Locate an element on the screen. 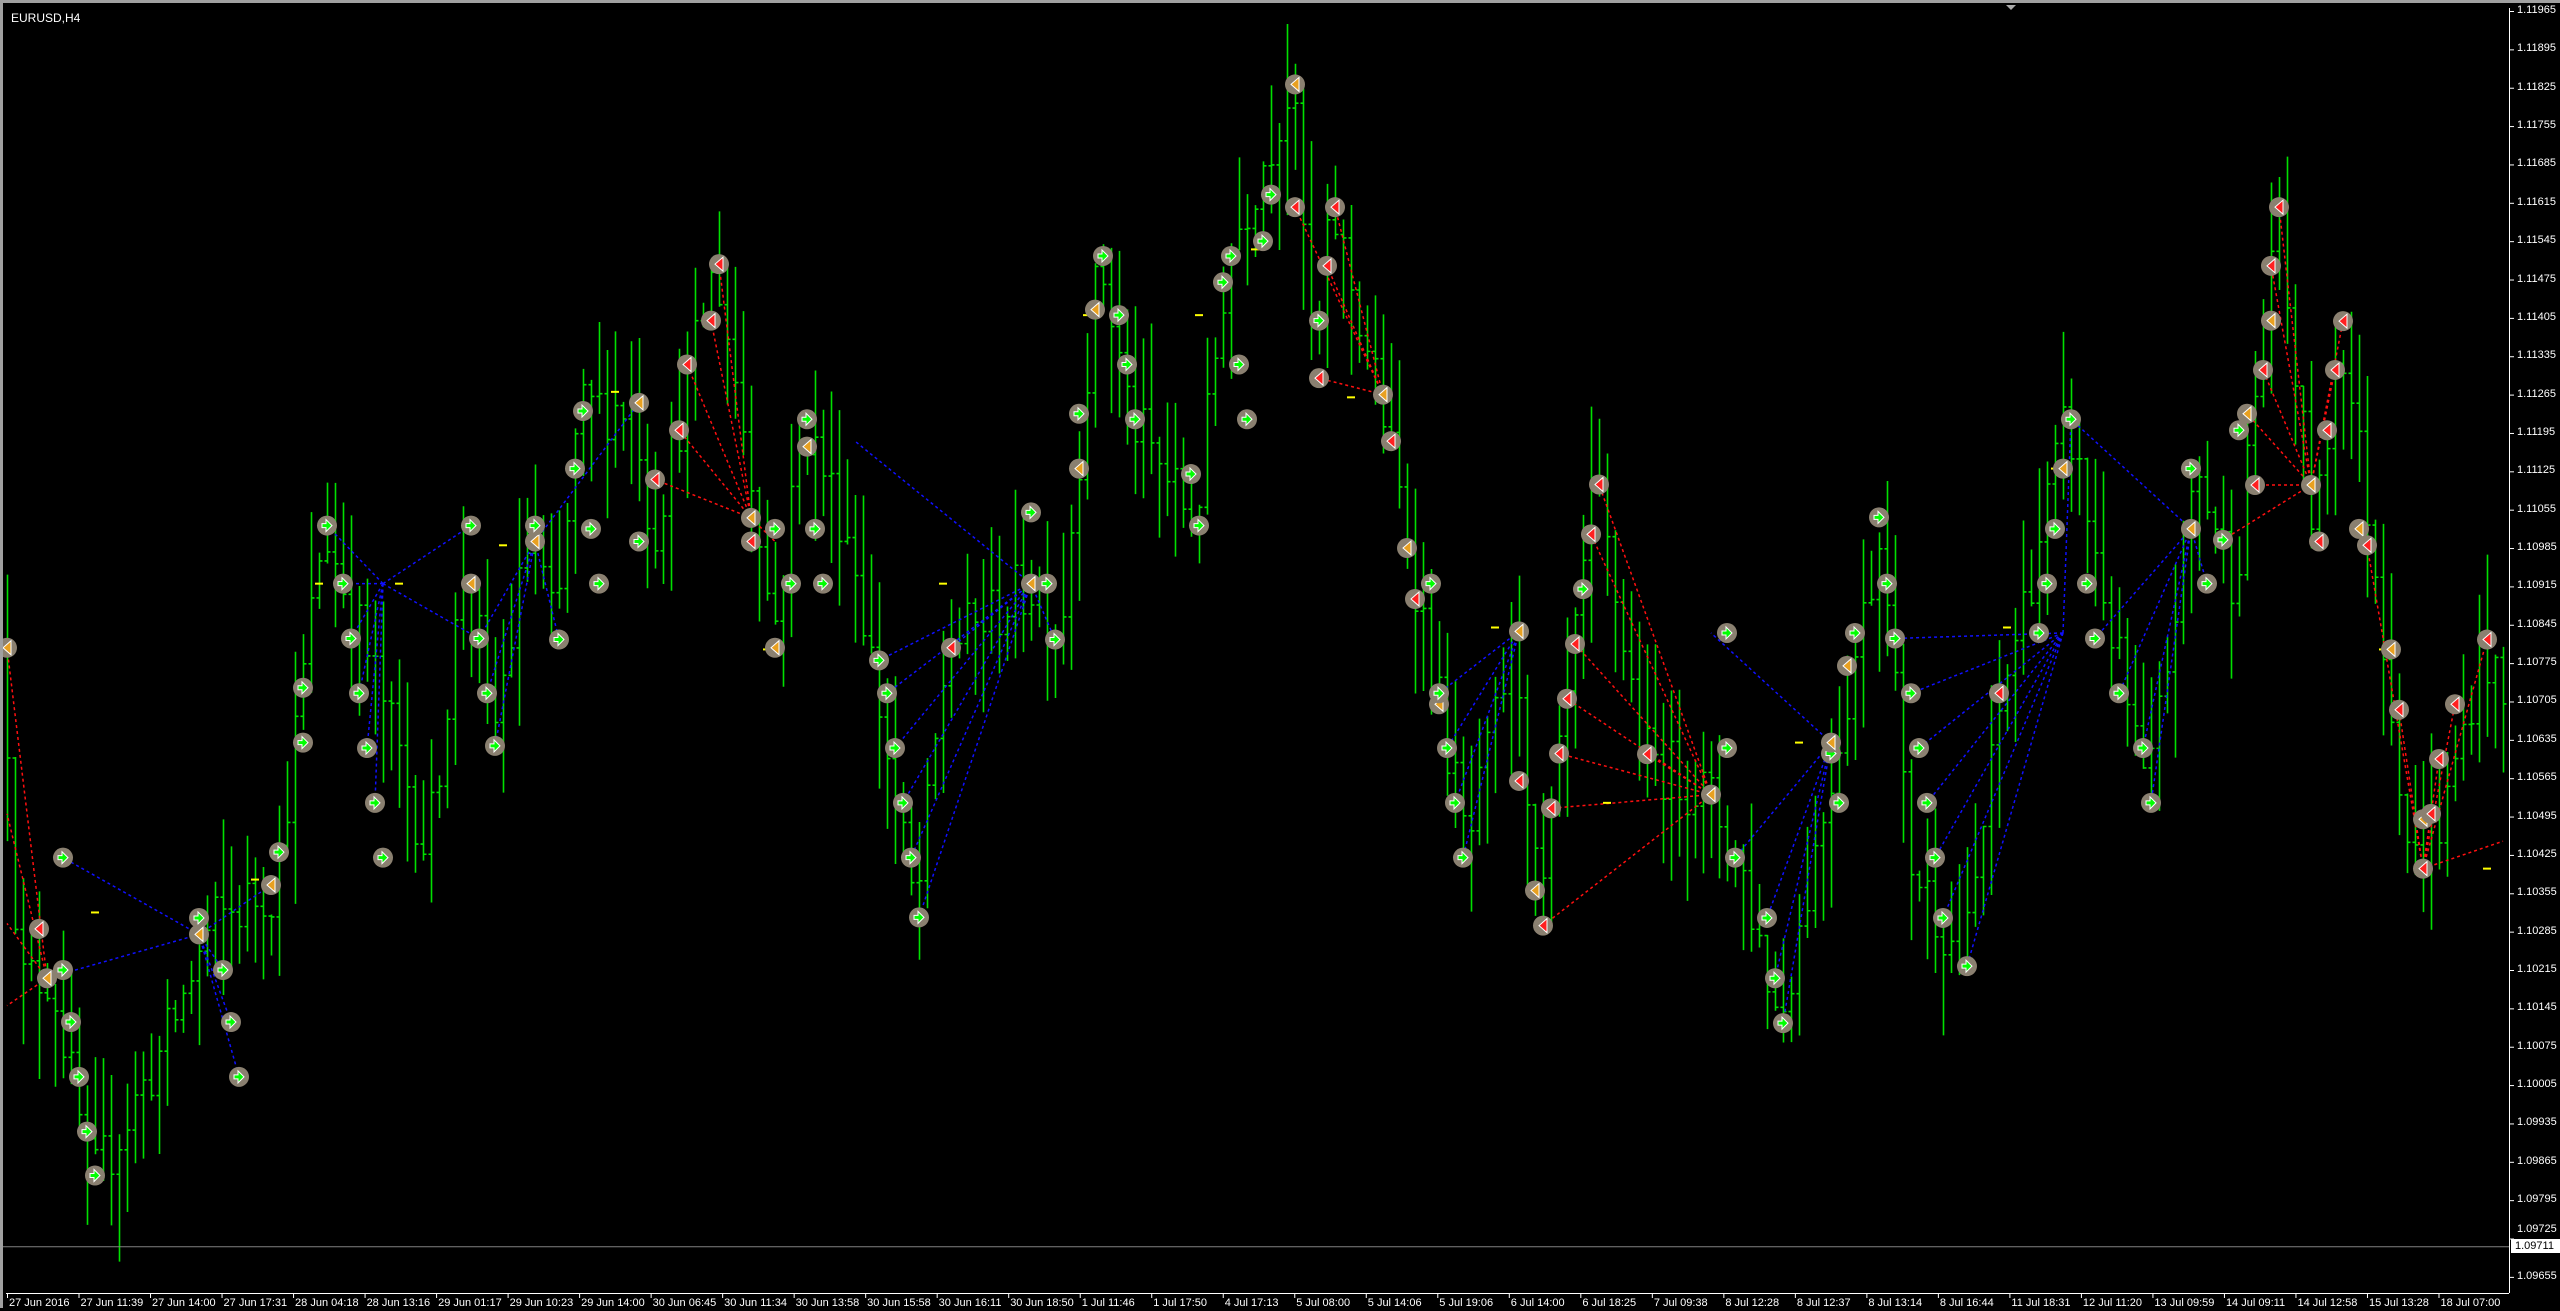 This screenshot has width=2560, height=1311. time-tick-label: 13 Jul 09:59 is located at coordinates (2184, 1303).